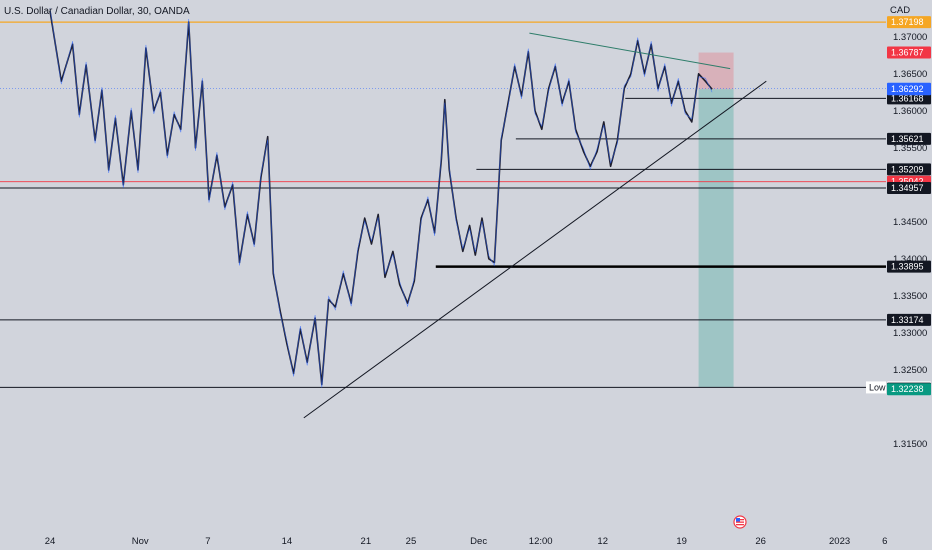 This screenshot has width=932, height=550. What do you see at coordinates (207, 541) in the screenshot?
I see `x-tick-label: 7` at bounding box center [207, 541].